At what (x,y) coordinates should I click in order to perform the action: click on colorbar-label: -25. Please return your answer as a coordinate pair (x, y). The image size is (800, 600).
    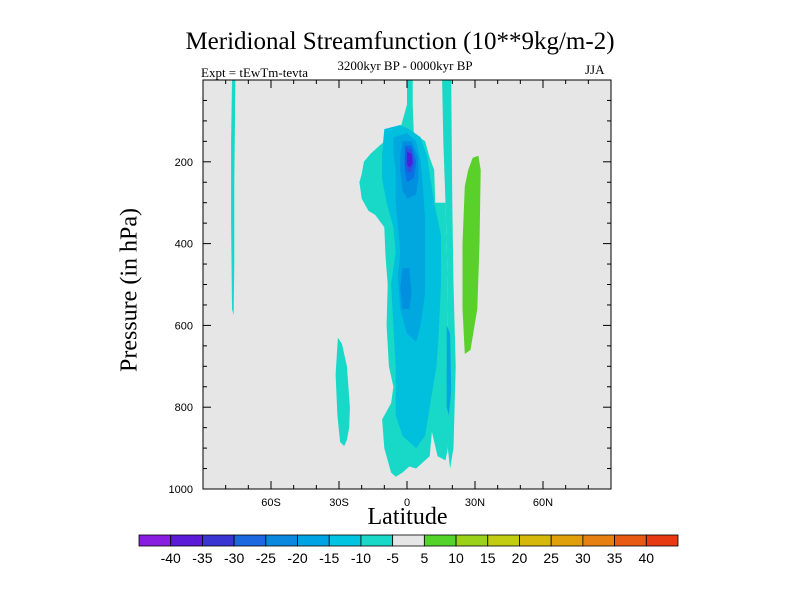
    Looking at the image, I should click on (266, 558).